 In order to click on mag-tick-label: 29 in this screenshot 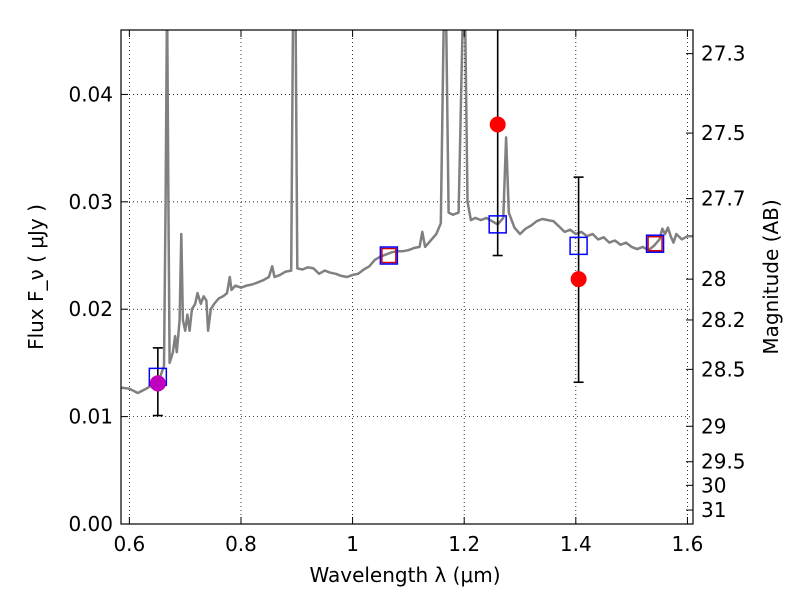, I will do `click(713, 426)`.